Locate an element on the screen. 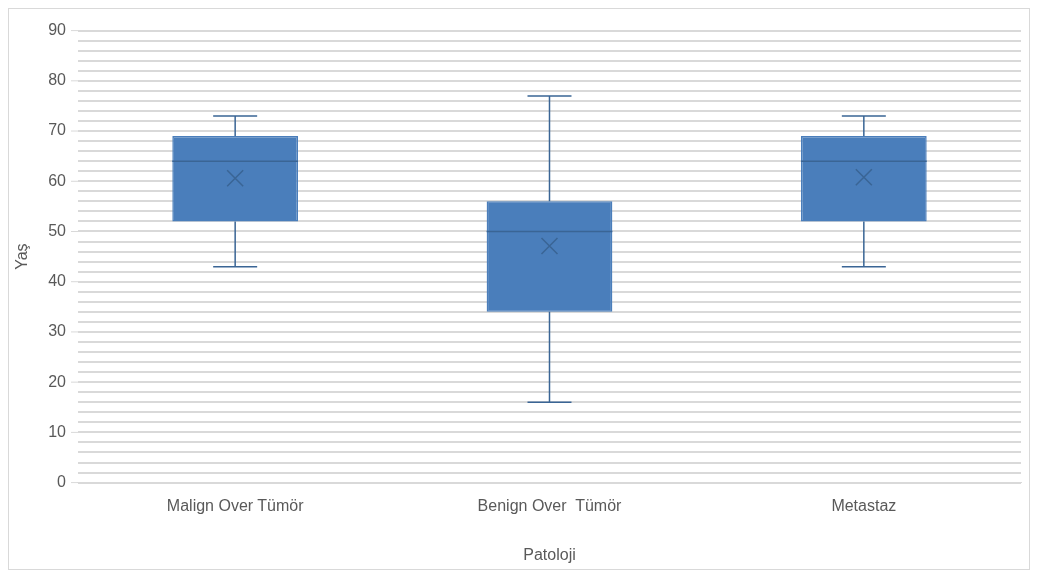  y-tick-label: 60 is located at coordinates (57, 180).